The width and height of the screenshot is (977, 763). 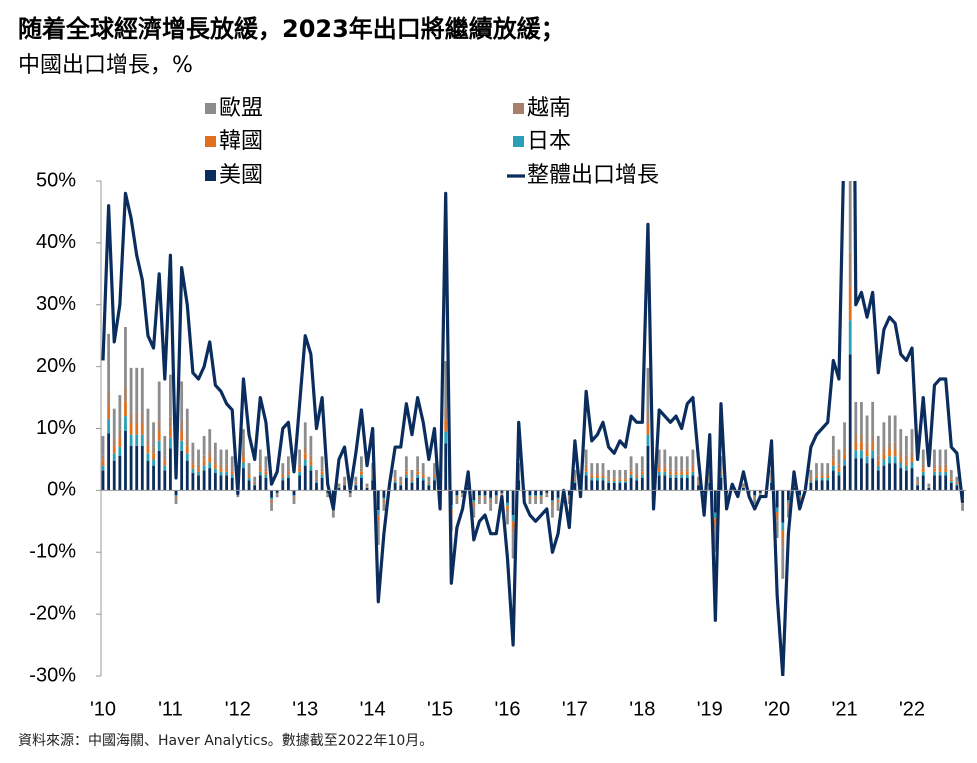 What do you see at coordinates (593, 175) in the screenshot?
I see `legend-label: 整體出口增長` at bounding box center [593, 175].